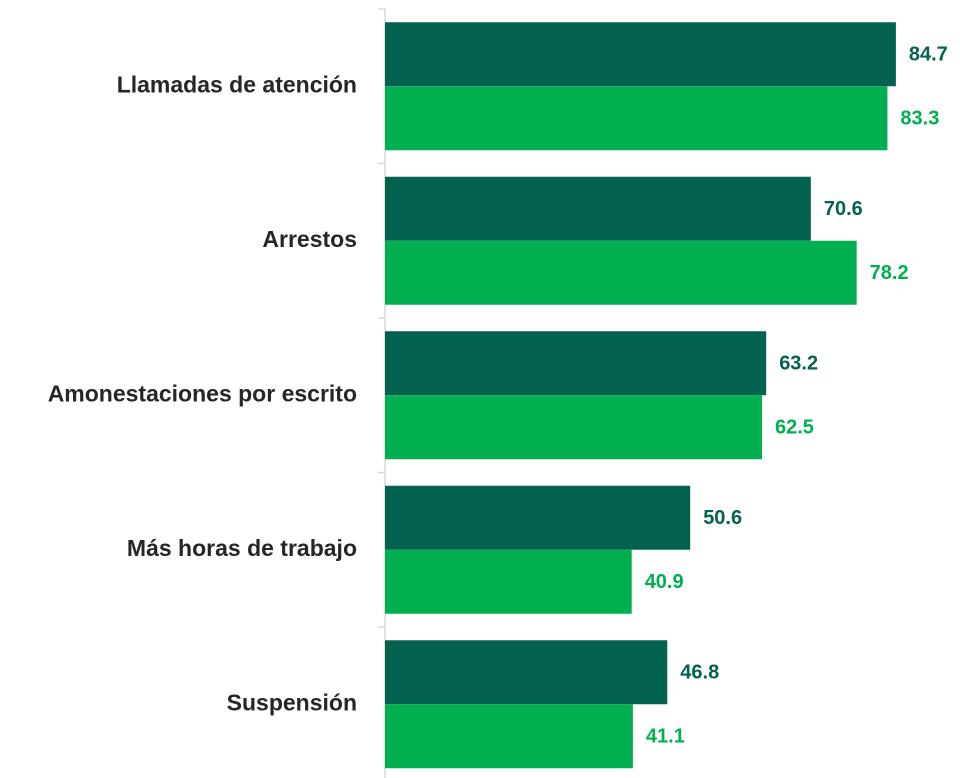  Describe the element at coordinates (665, 737) in the screenshot. I see `value-label: 41.1` at that location.